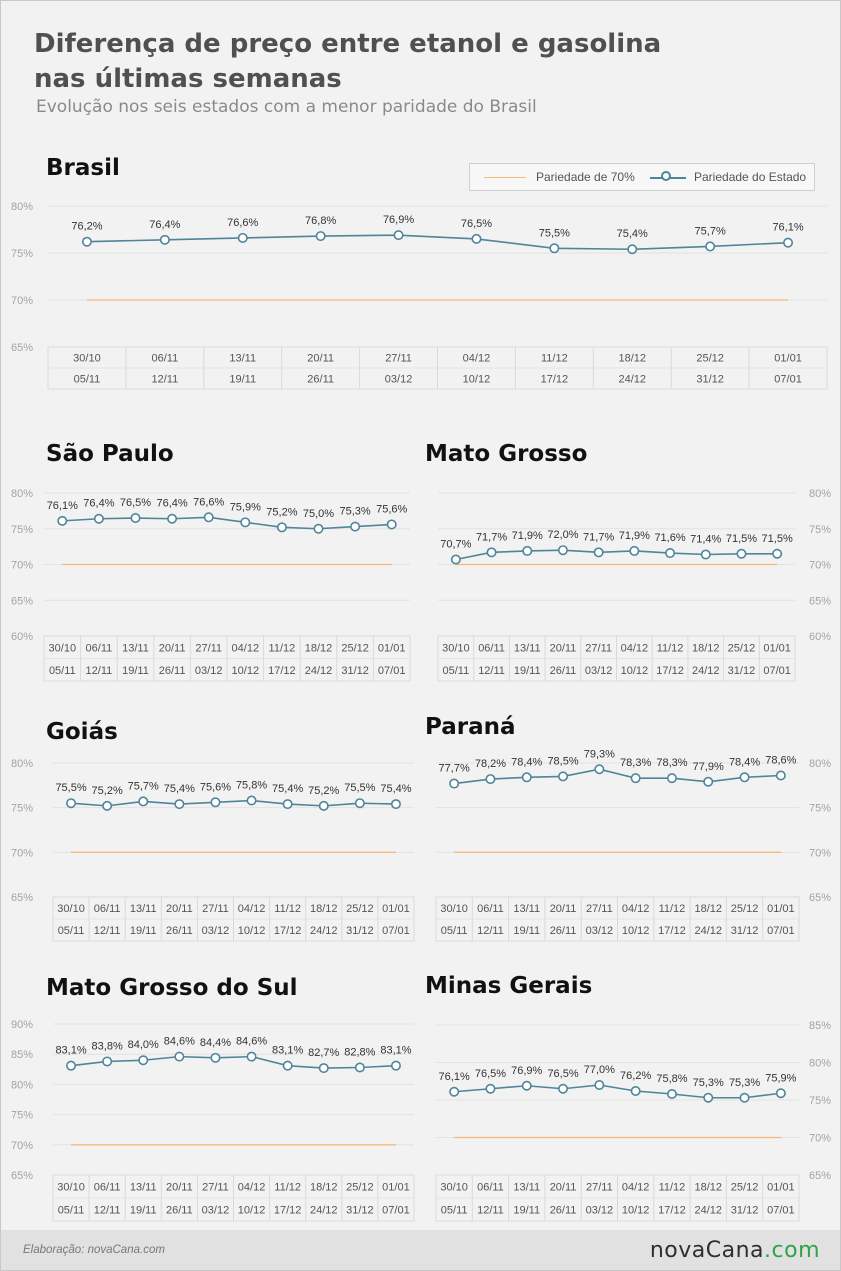 This screenshot has height=1271, width=841. I want to click on x-tick-label-end: 17/12, so click(288, 1211).